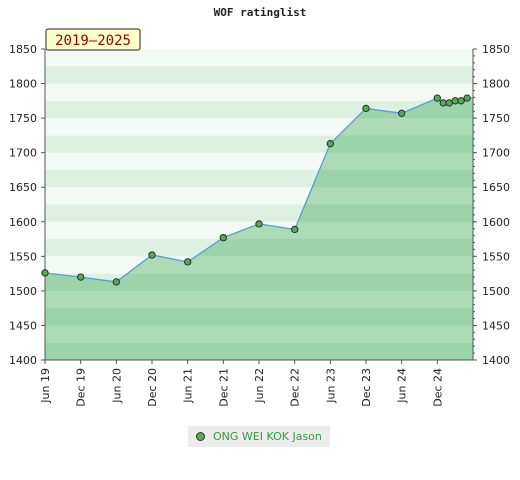 The width and height of the screenshot is (520, 480). Describe the element at coordinates (491, 205) in the screenshot. I see `y-axis-right: 1400 1450 1500 1550 1600 1650 1700 1750 1800 1850` at that location.